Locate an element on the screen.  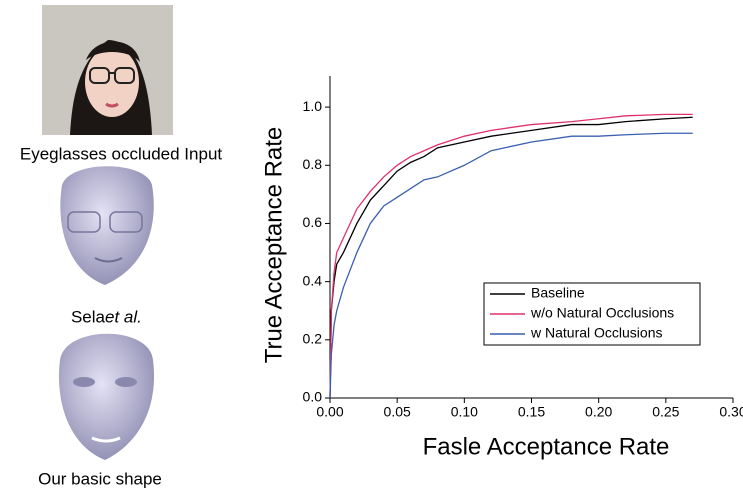
y-axis-label: True Acceptance Rate is located at coordinates (273, 245).